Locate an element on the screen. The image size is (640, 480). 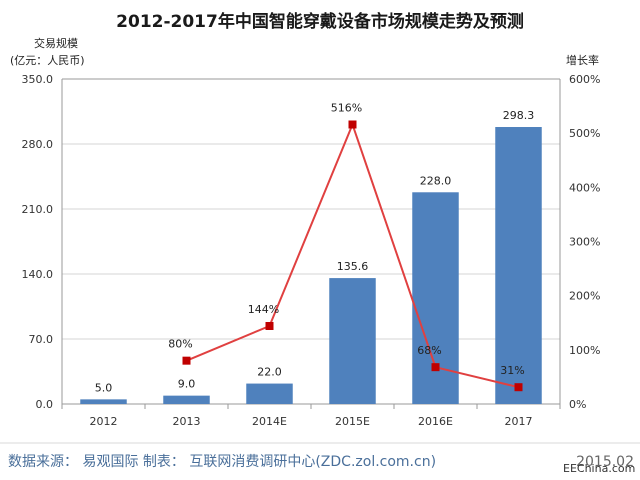
bar-value-label: 228.0 is located at coordinates (436, 180).